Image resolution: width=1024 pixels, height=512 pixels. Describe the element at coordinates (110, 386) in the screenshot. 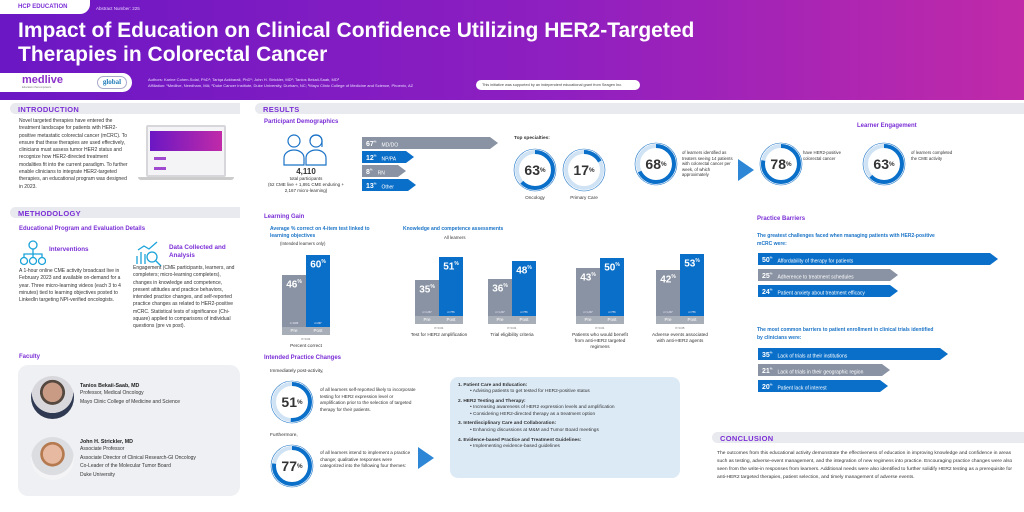

I see `faculty-name: Tanios Bekaii-Saab, MD` at that location.